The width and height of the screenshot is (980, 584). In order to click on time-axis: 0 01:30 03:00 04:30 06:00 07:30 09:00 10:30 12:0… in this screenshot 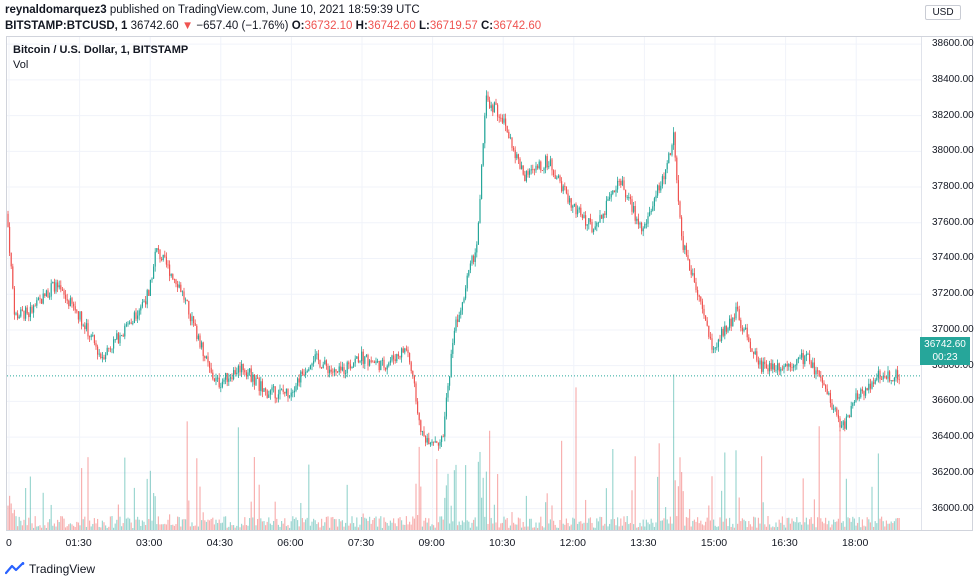, I will do `click(463, 541)`.